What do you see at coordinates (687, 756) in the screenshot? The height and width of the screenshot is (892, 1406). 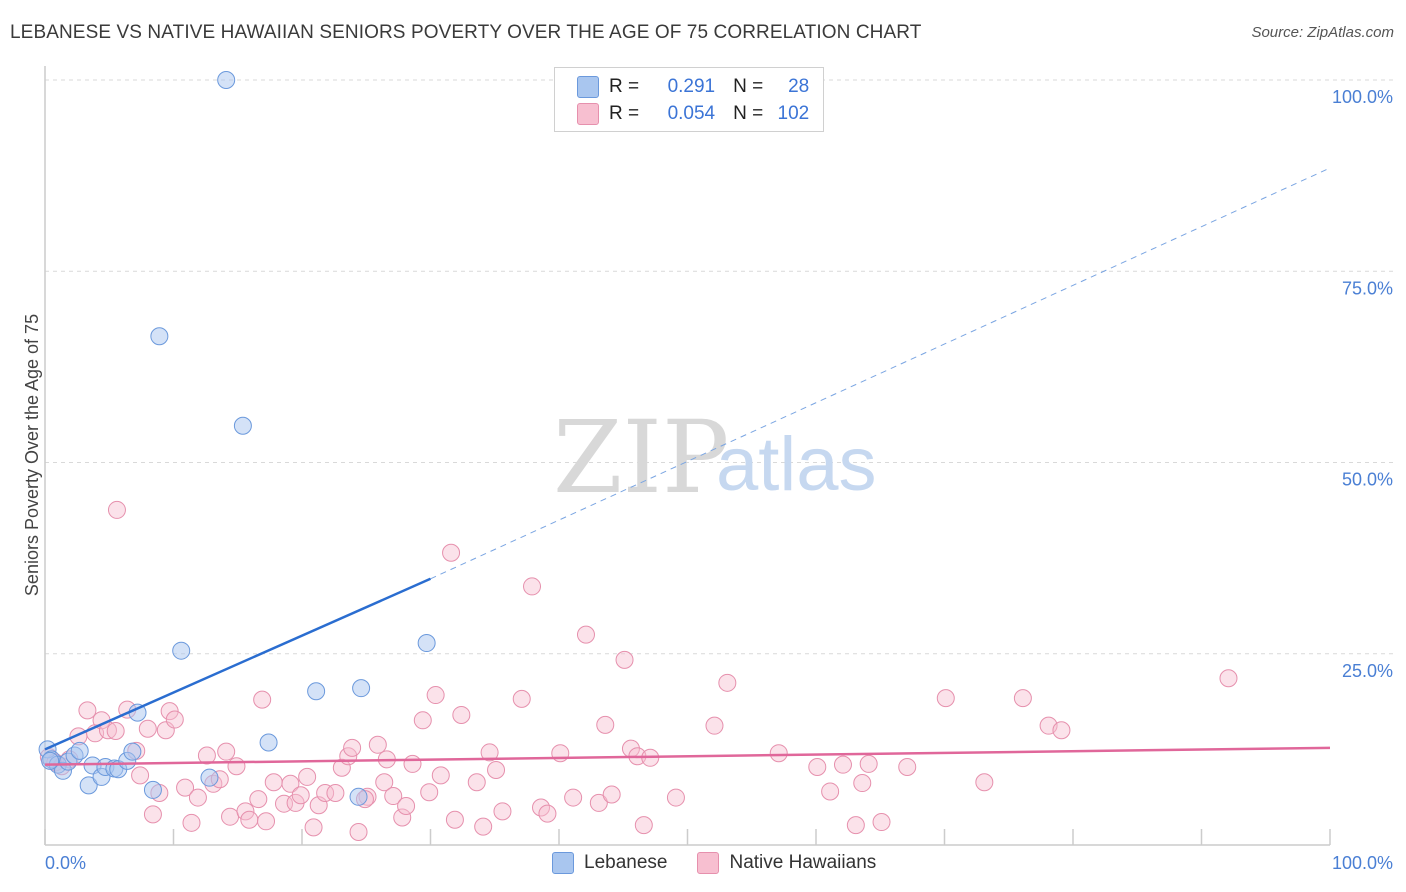 I see `trend-line-native-hawaiians` at bounding box center [687, 756].